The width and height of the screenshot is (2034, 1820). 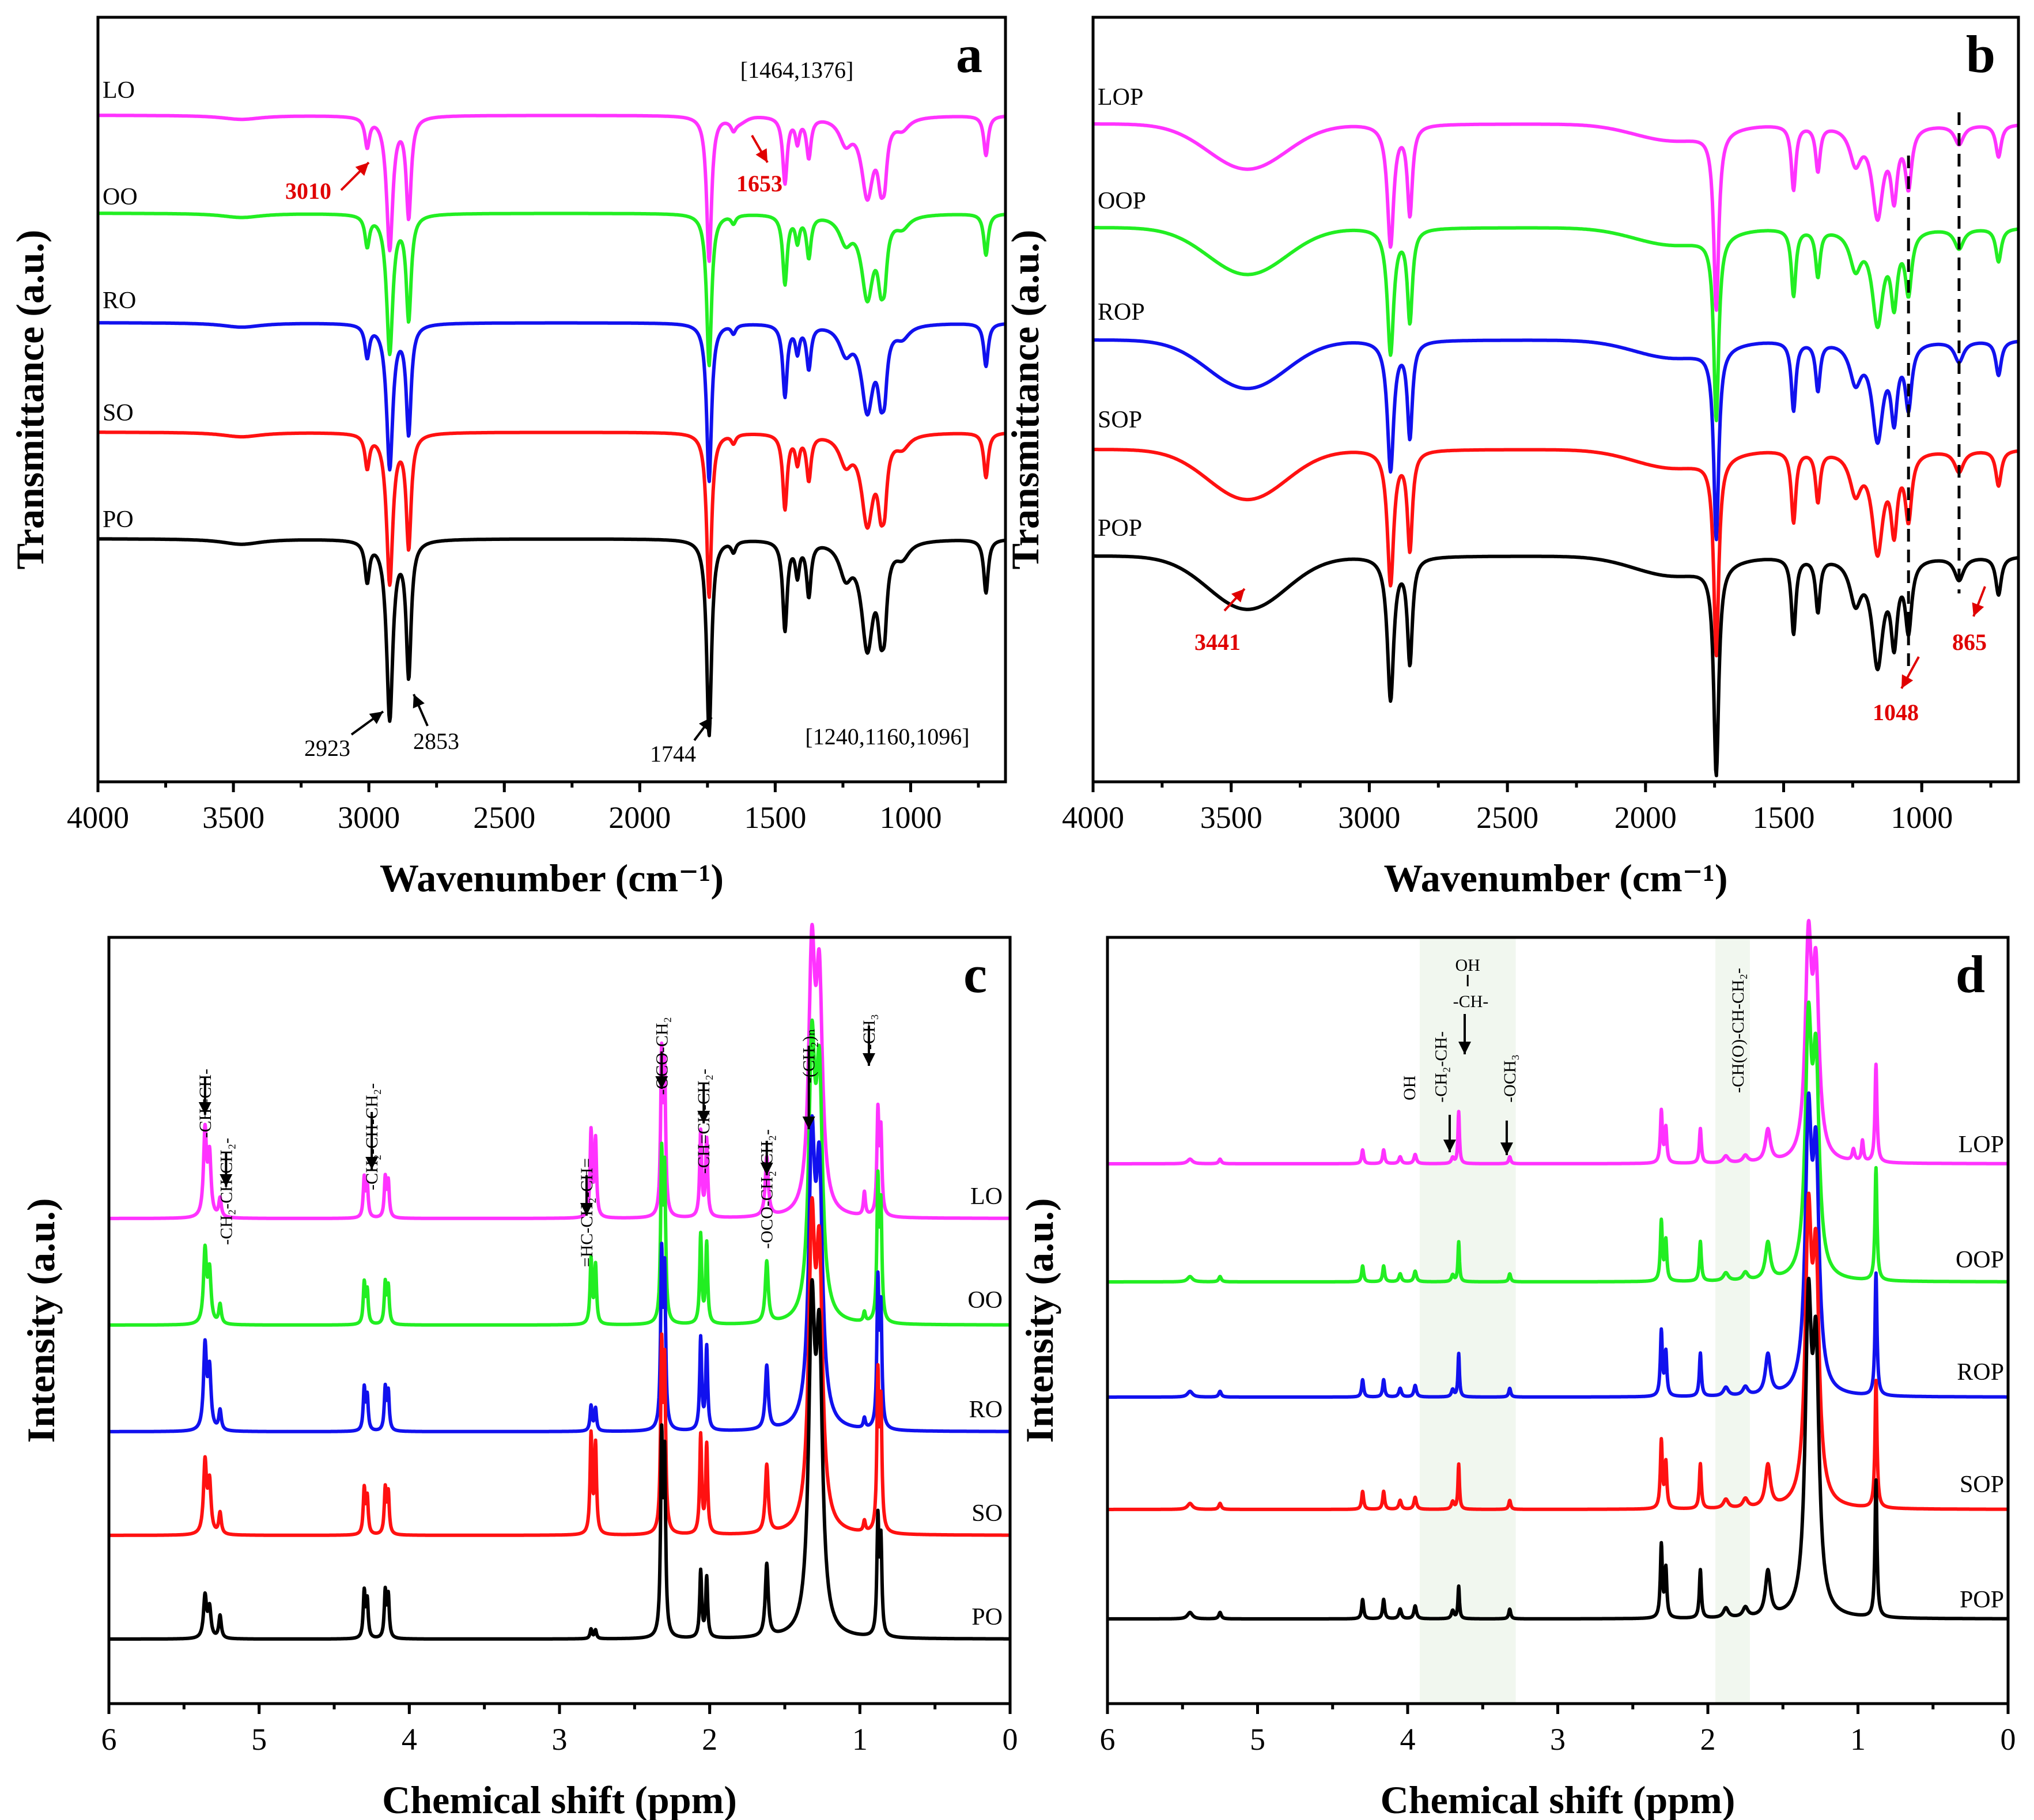 What do you see at coordinates (1907, 681) in the screenshot?
I see `arrow-1048-head` at bounding box center [1907, 681].